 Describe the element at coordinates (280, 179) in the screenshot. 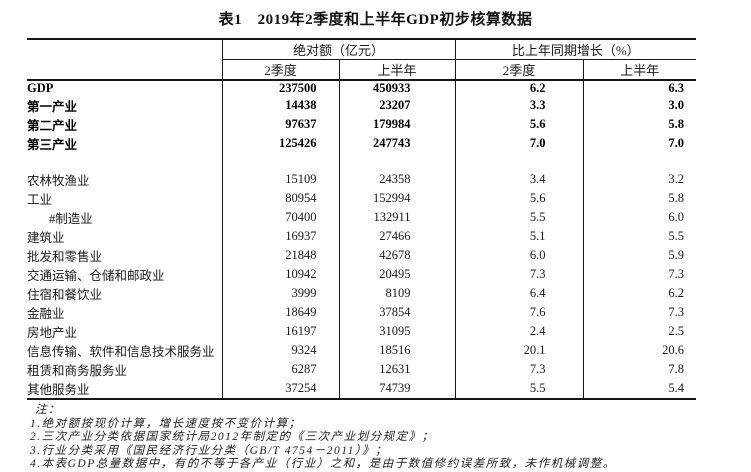

I see `cell-abs-q2: 15109` at that location.